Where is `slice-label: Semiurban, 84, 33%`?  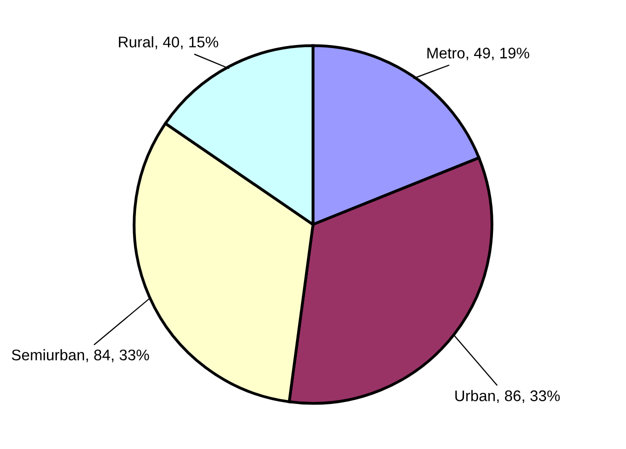
slice-label: Semiurban, 84, 33% is located at coordinates (81, 355).